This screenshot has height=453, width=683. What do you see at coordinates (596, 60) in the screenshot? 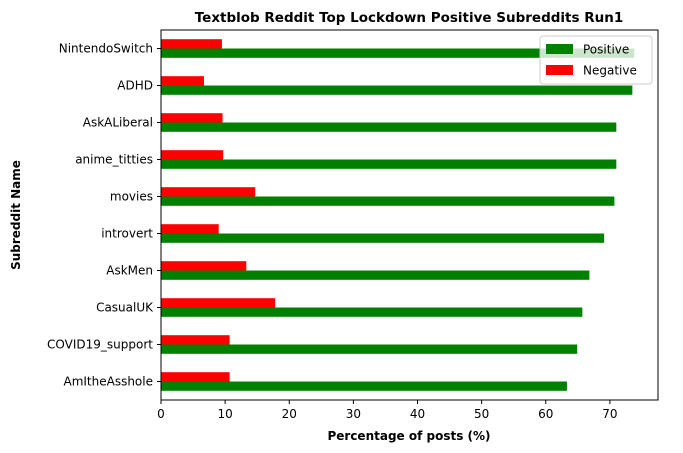
I see `legend: Positive Negative` at bounding box center [596, 60].